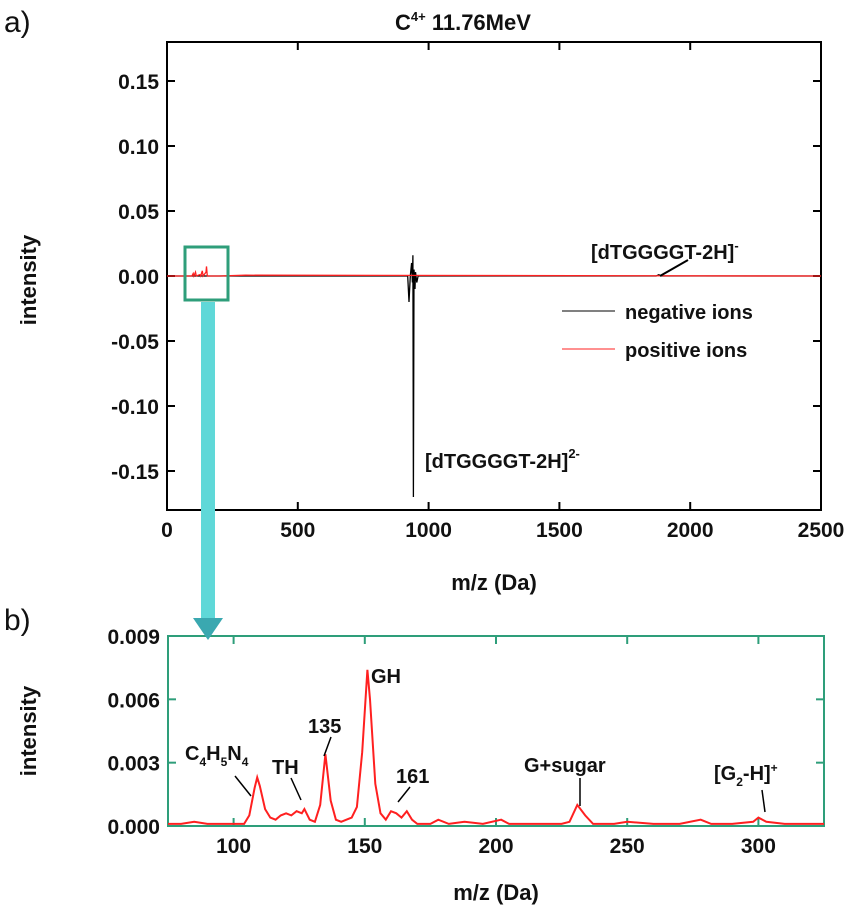 This screenshot has height=917, width=853. What do you see at coordinates (17, 620) in the screenshot?
I see `panel-label-b: b)` at bounding box center [17, 620].